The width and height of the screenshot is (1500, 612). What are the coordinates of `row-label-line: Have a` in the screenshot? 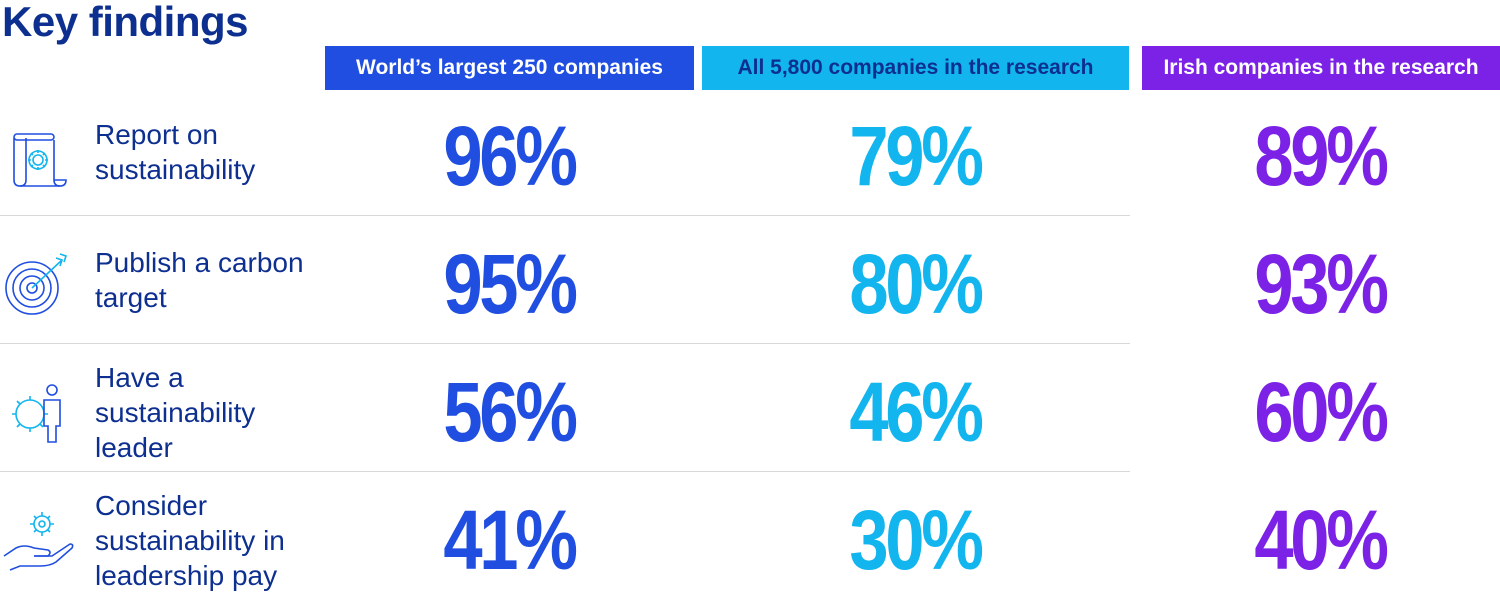 It's located at (139, 377).